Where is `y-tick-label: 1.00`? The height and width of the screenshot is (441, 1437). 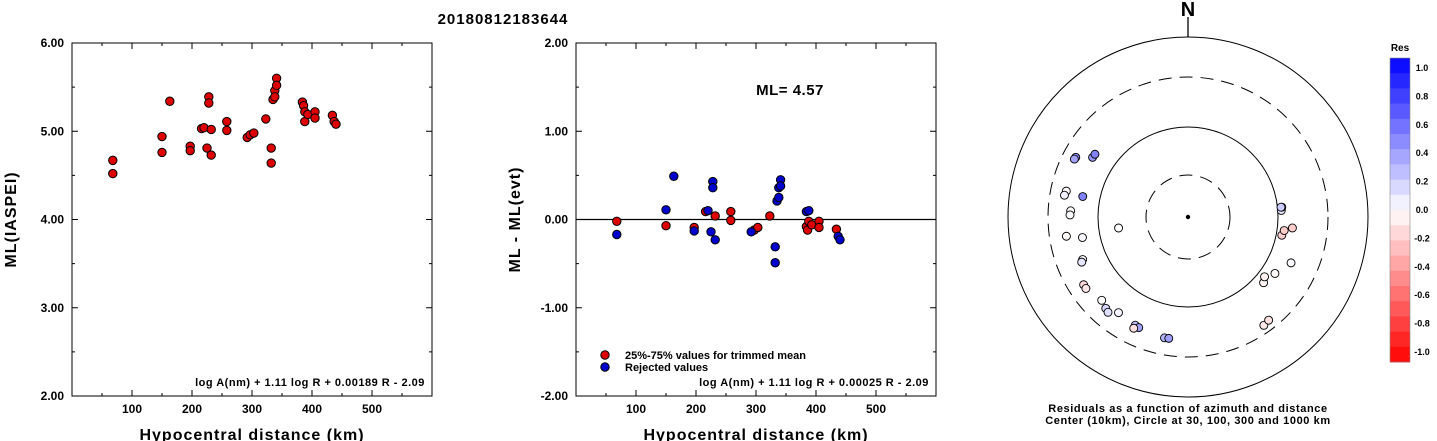
y-tick-label: 1.00 is located at coordinates (557, 131).